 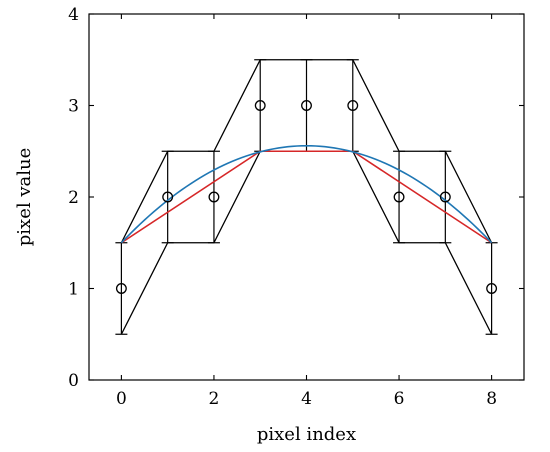 What do you see at coordinates (121, 399) in the screenshot?
I see `x-tick-label: 0` at bounding box center [121, 399].